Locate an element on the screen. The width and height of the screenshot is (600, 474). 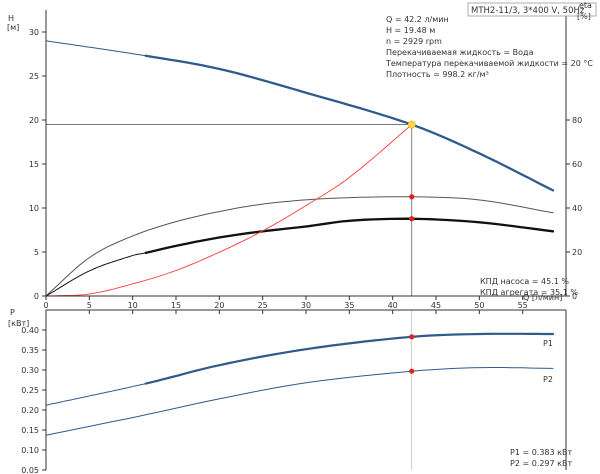
power-y-tick-label: 0.40 is located at coordinates (30, 330).